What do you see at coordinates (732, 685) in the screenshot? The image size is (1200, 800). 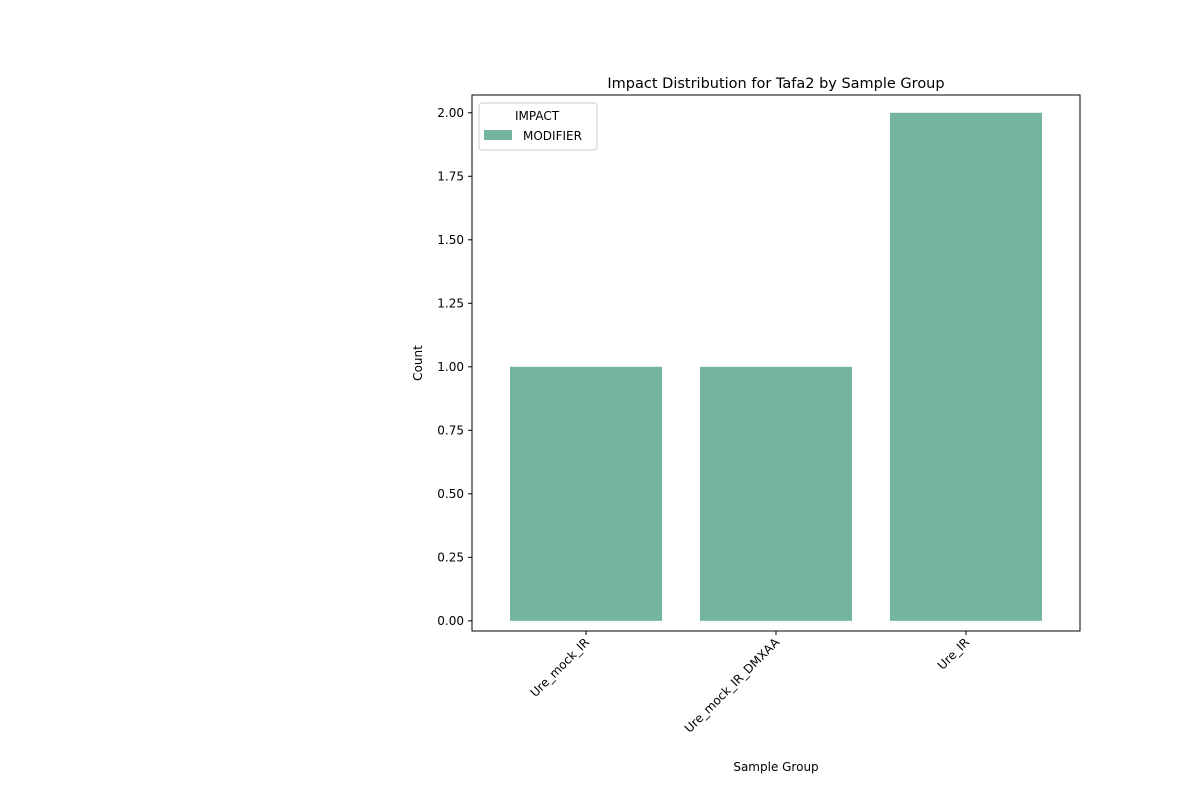 I see `x-tick-label: Ure_mock_IR_DMXAA` at bounding box center [732, 685].